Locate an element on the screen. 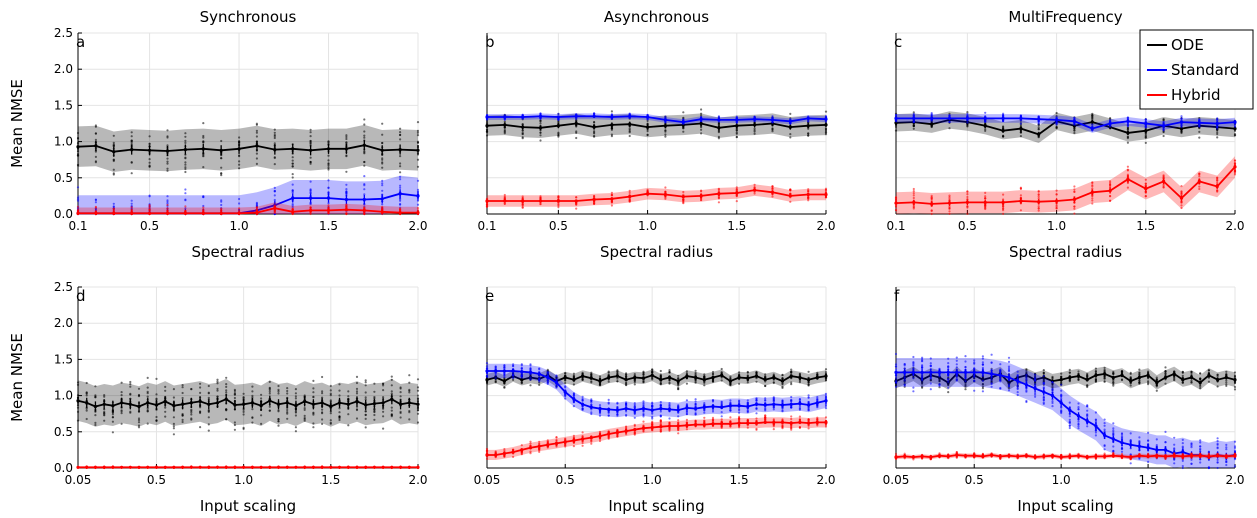 The image size is (1257, 518). series-hybrid-a is located at coordinates (248, 209).